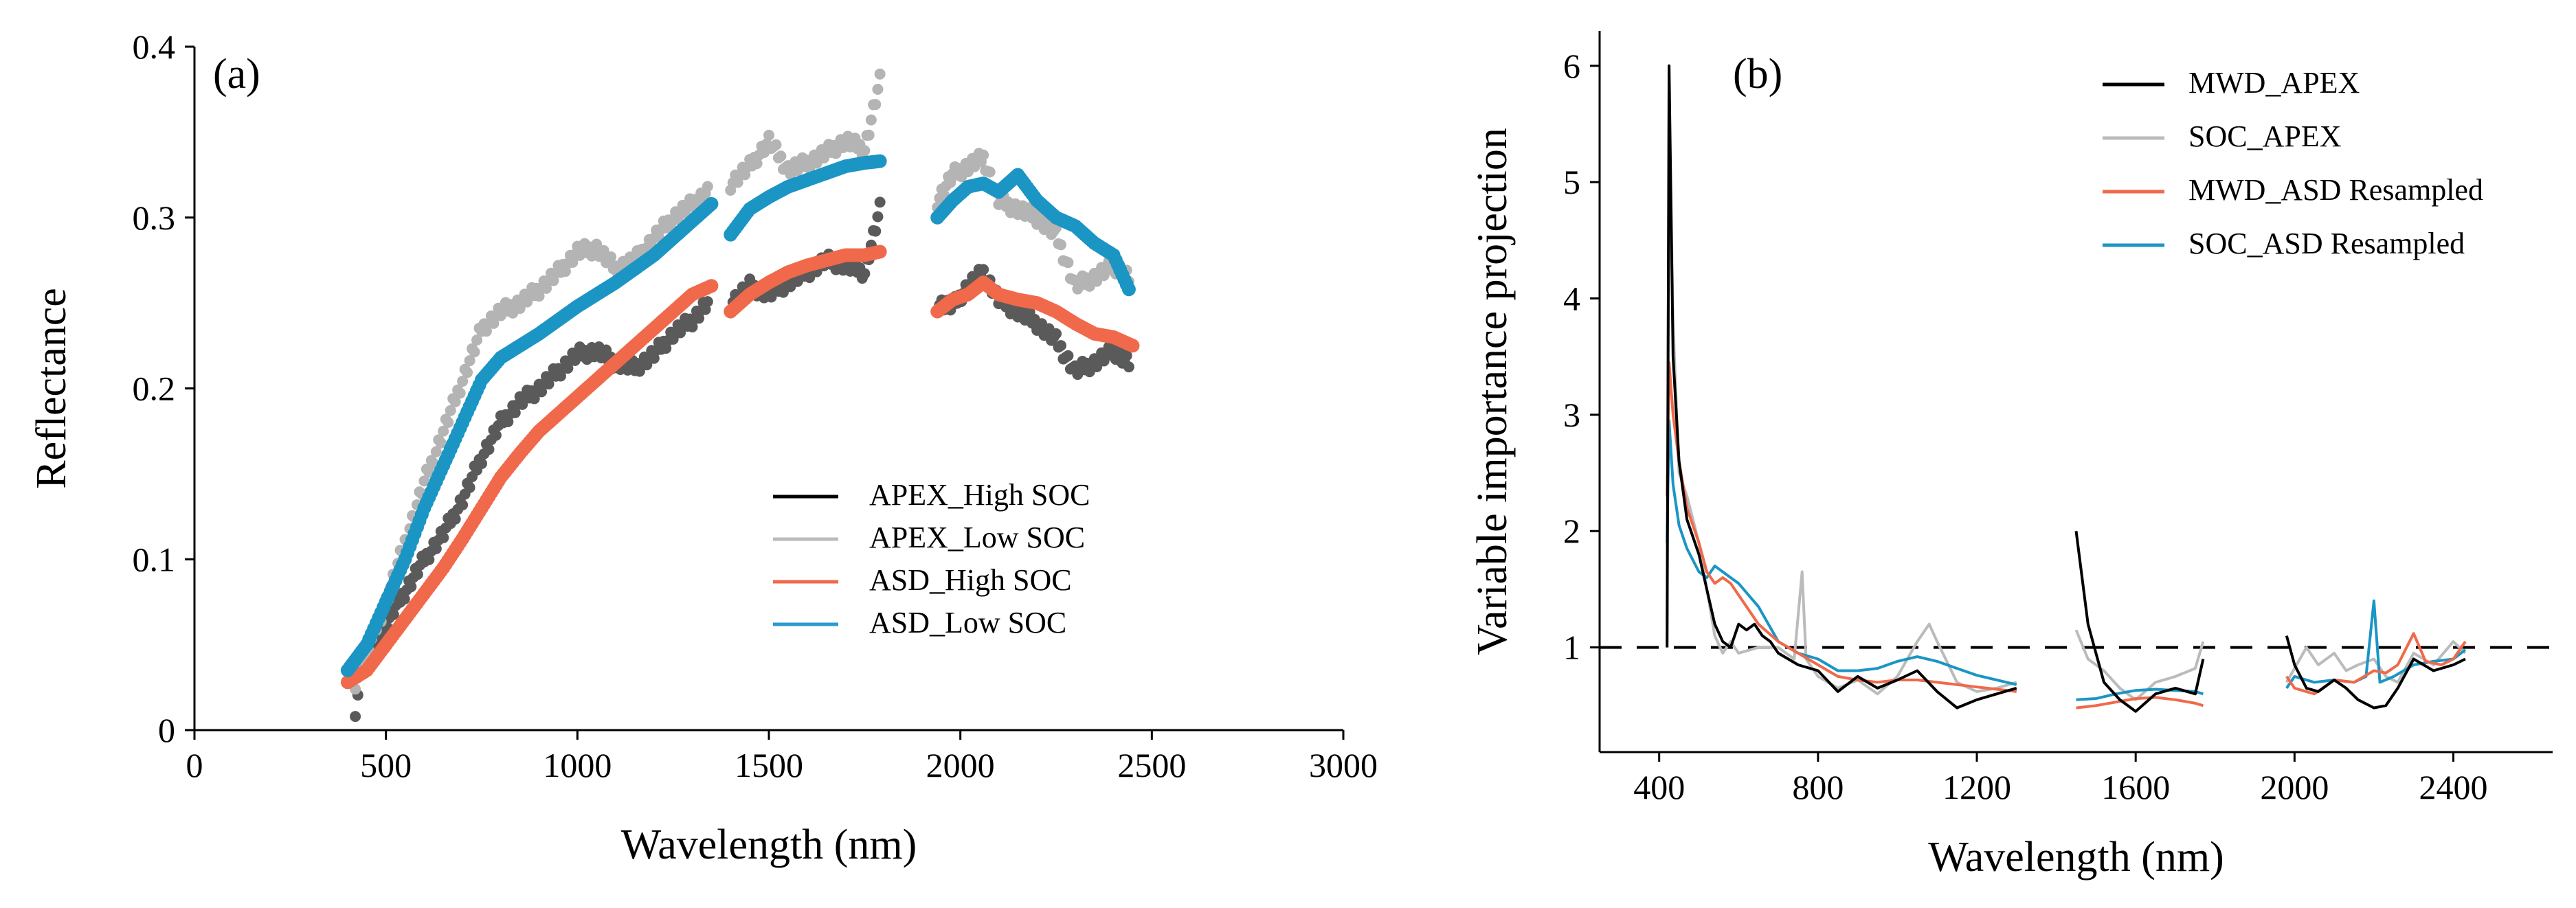 This screenshot has width=2576, height=908. What do you see at coordinates (1343, 765) in the screenshot?
I see `x-tick-label: 3000` at bounding box center [1343, 765].